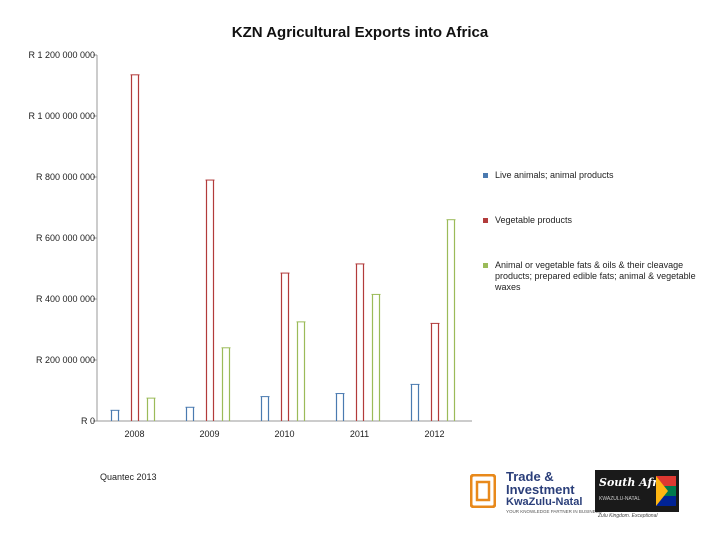  What do you see at coordinates (61, 116) in the screenshot?
I see `y-tick-label: R 1 000 000 000` at bounding box center [61, 116].